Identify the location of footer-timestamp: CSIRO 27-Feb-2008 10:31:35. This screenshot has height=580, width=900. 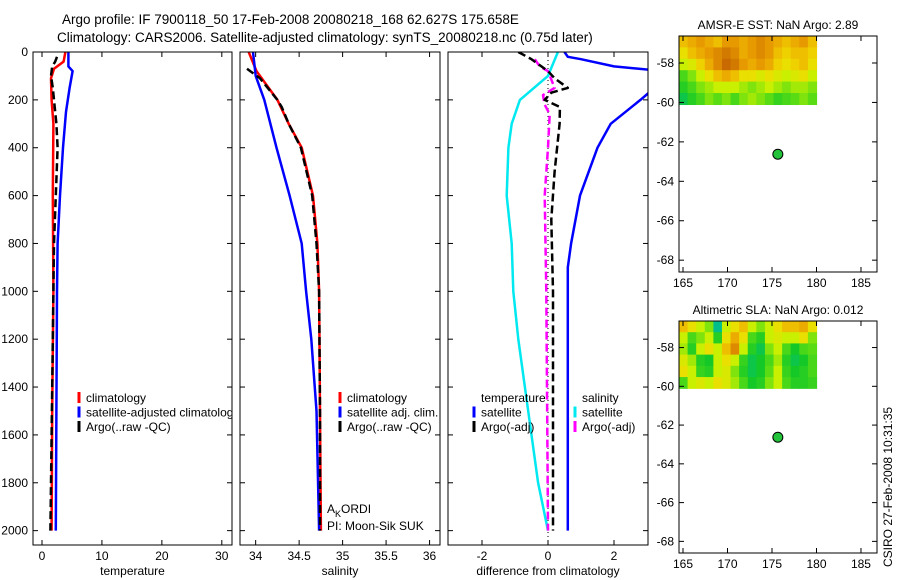
(888, 487).